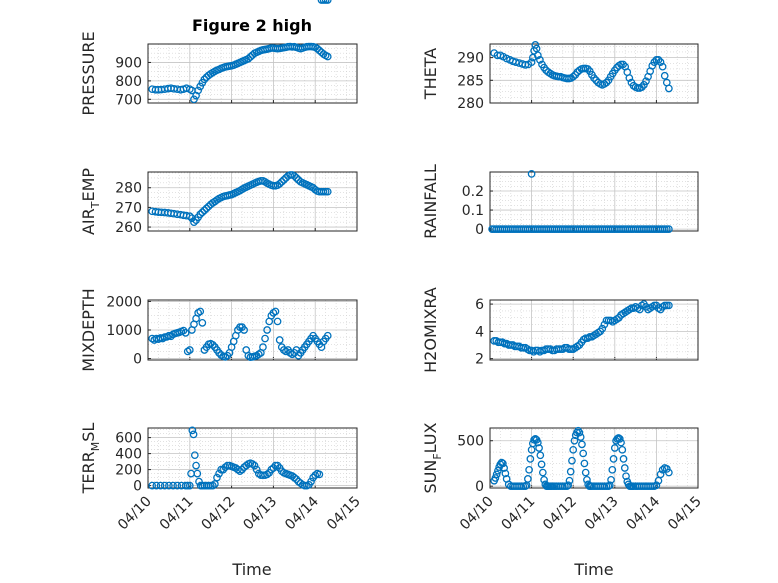  I want to click on y-tick-label: 400, so click(128, 455).